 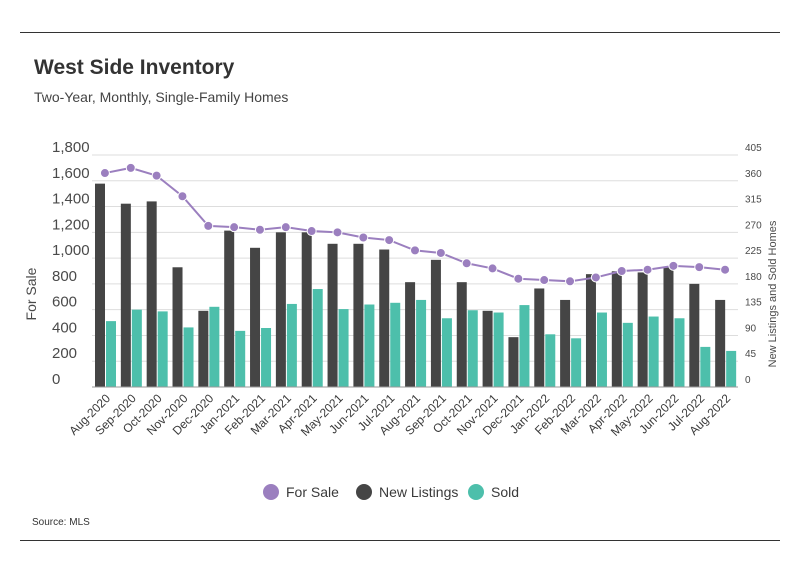 What do you see at coordinates (56, 379) in the screenshot?
I see `y-left-tick-label: 0` at bounding box center [56, 379].